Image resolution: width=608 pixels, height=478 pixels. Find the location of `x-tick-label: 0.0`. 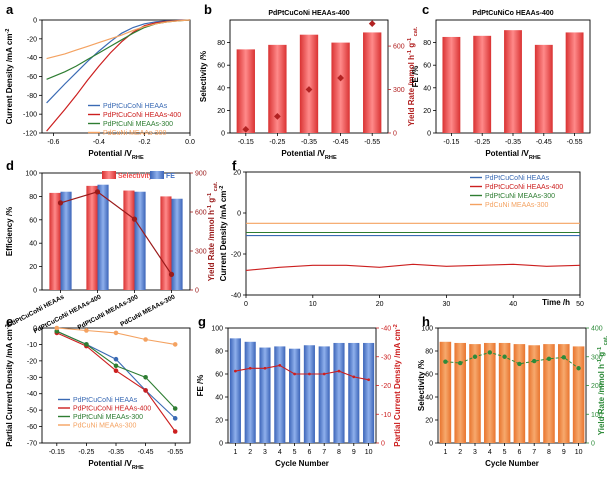

x-tick-label: 0.0 is located at coordinates (190, 142).